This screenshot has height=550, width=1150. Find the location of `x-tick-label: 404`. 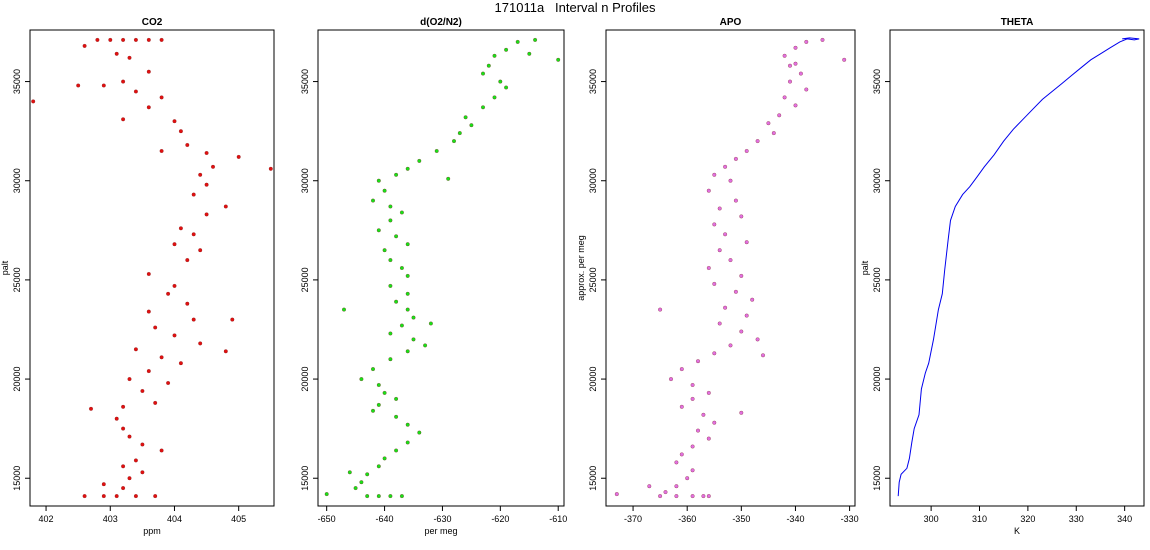

x-tick-label: 404 is located at coordinates (174, 519).